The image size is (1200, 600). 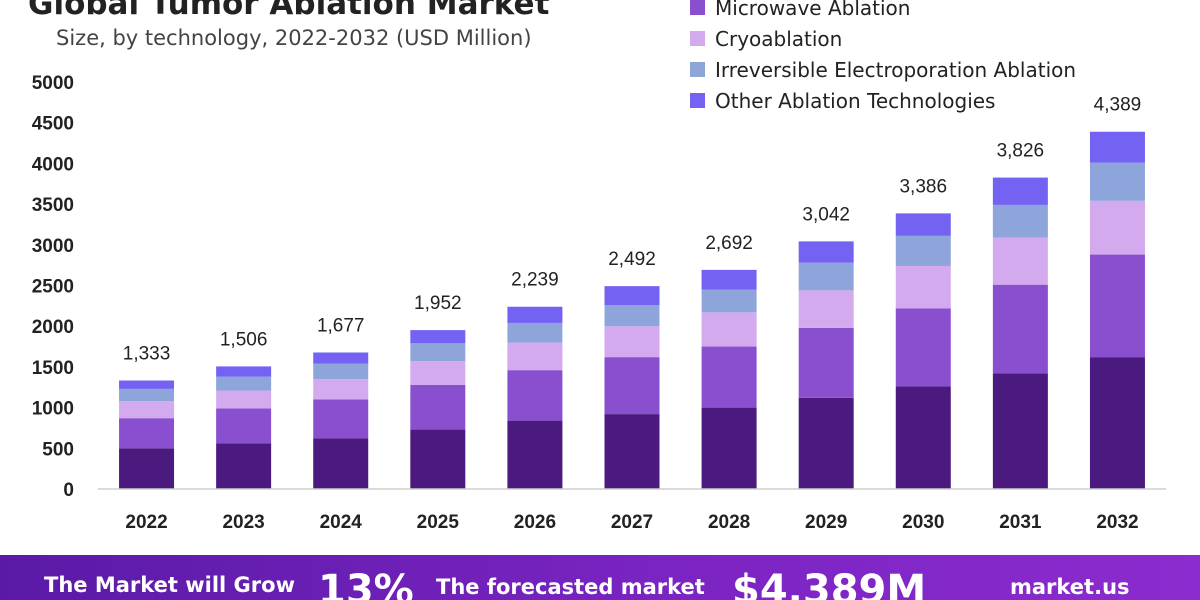 I want to click on bar-total-label: 1,677, so click(x=341, y=325).